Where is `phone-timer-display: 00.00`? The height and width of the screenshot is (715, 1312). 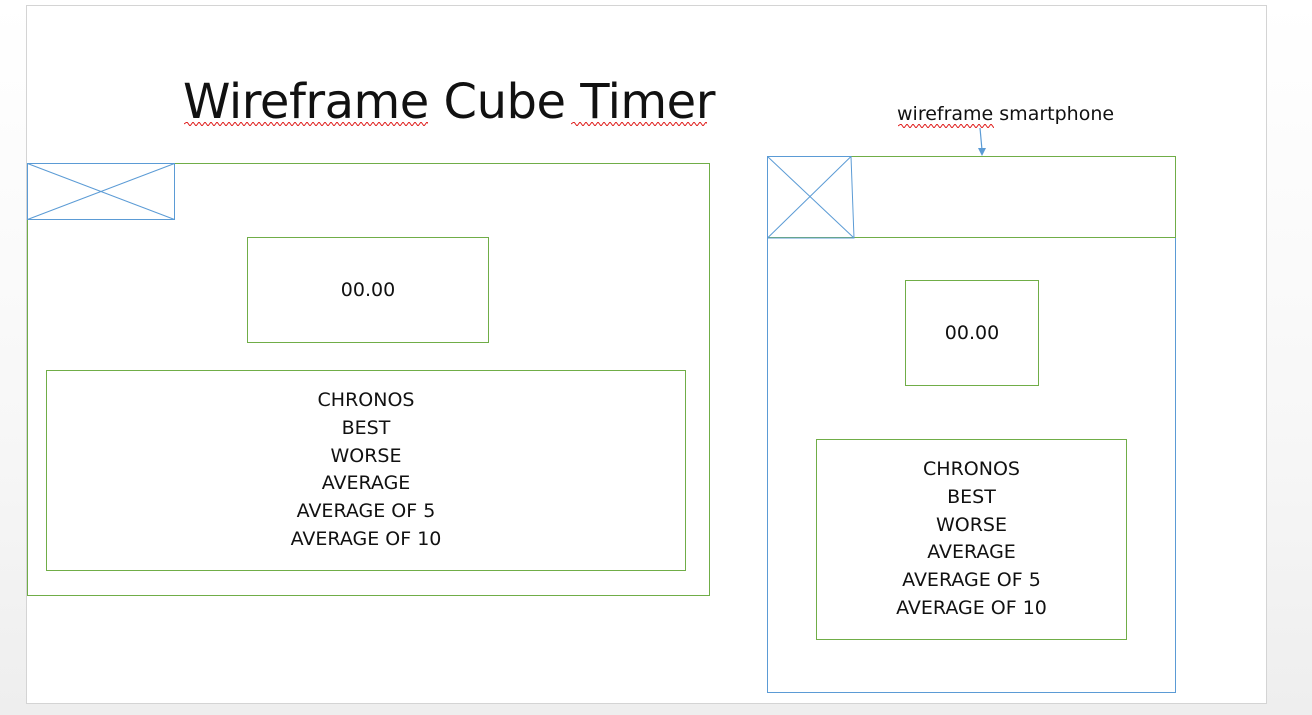
phone-timer-display: 00.00 is located at coordinates (972, 333).